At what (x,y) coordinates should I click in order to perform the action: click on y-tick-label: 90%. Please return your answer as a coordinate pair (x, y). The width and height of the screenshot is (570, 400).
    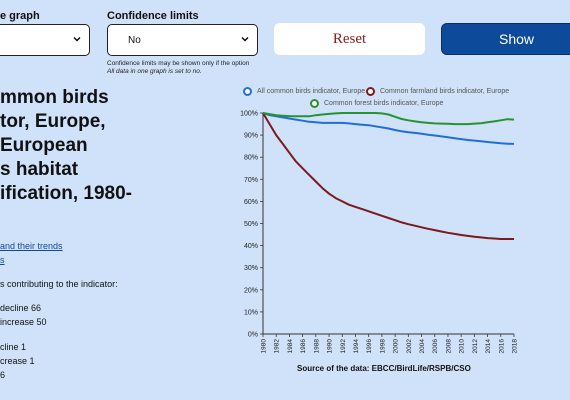
    Looking at the image, I should click on (251, 136).